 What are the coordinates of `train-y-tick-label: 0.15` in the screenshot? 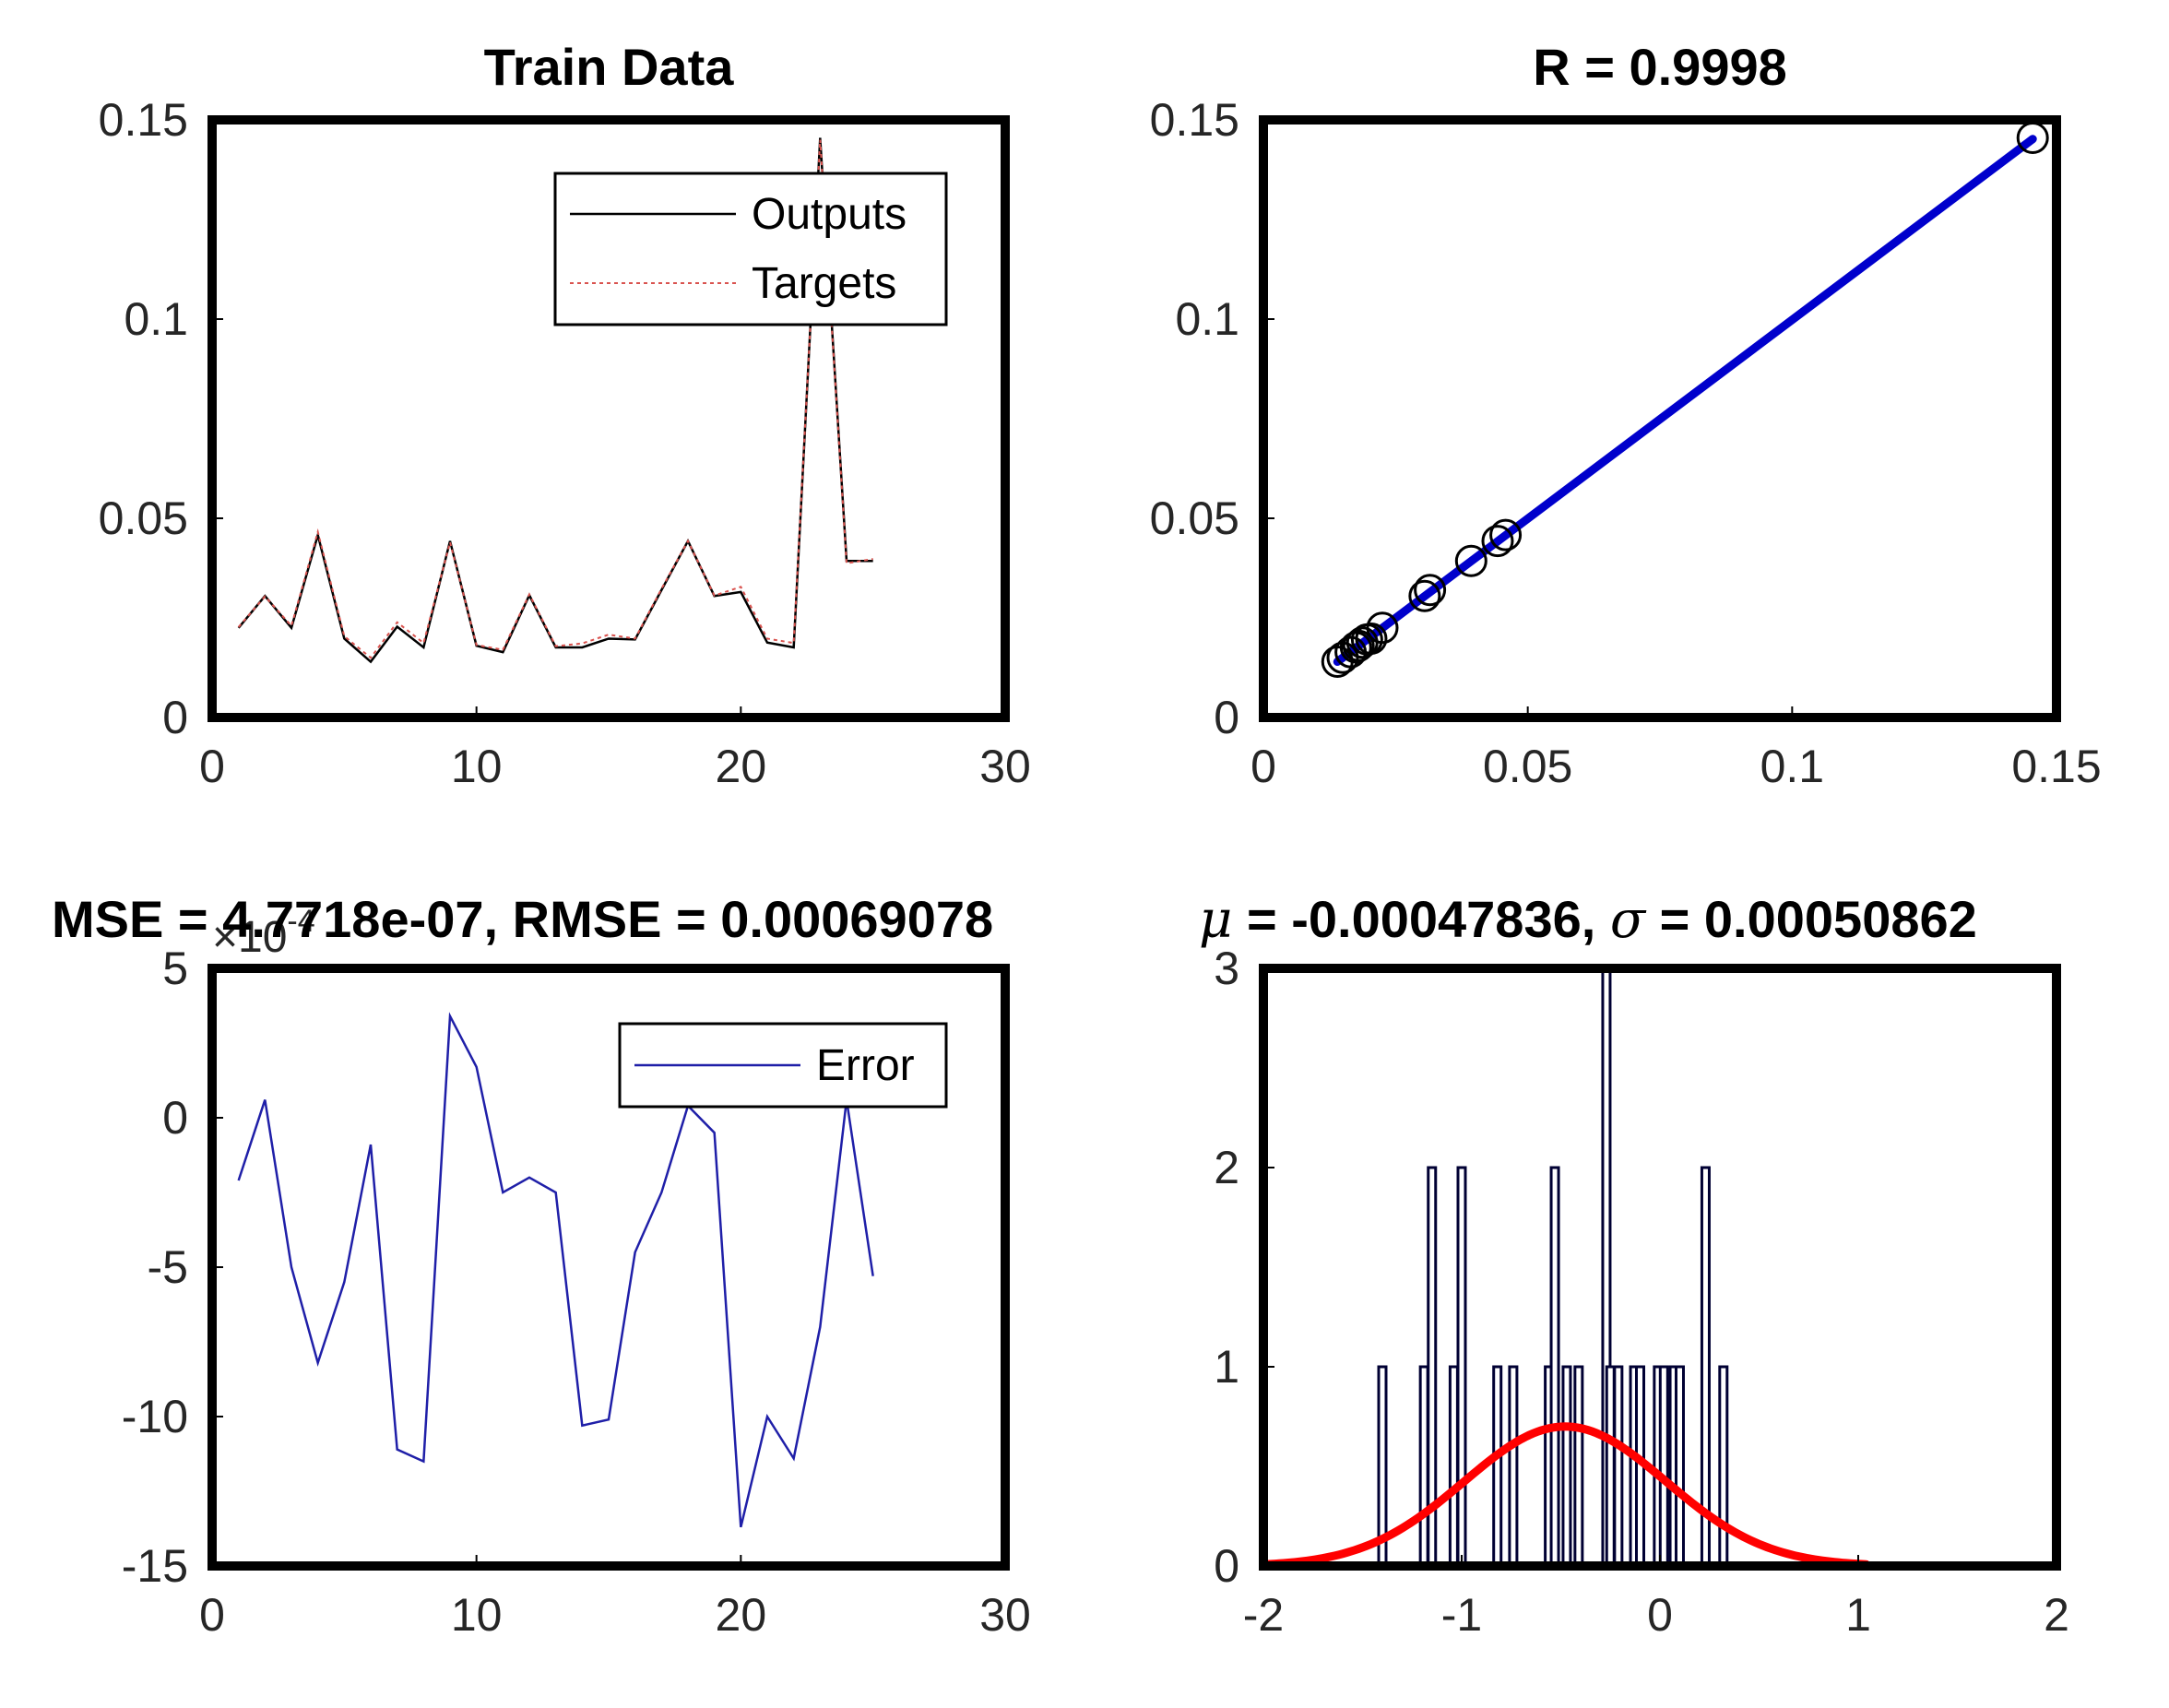 It's located at (143, 120).